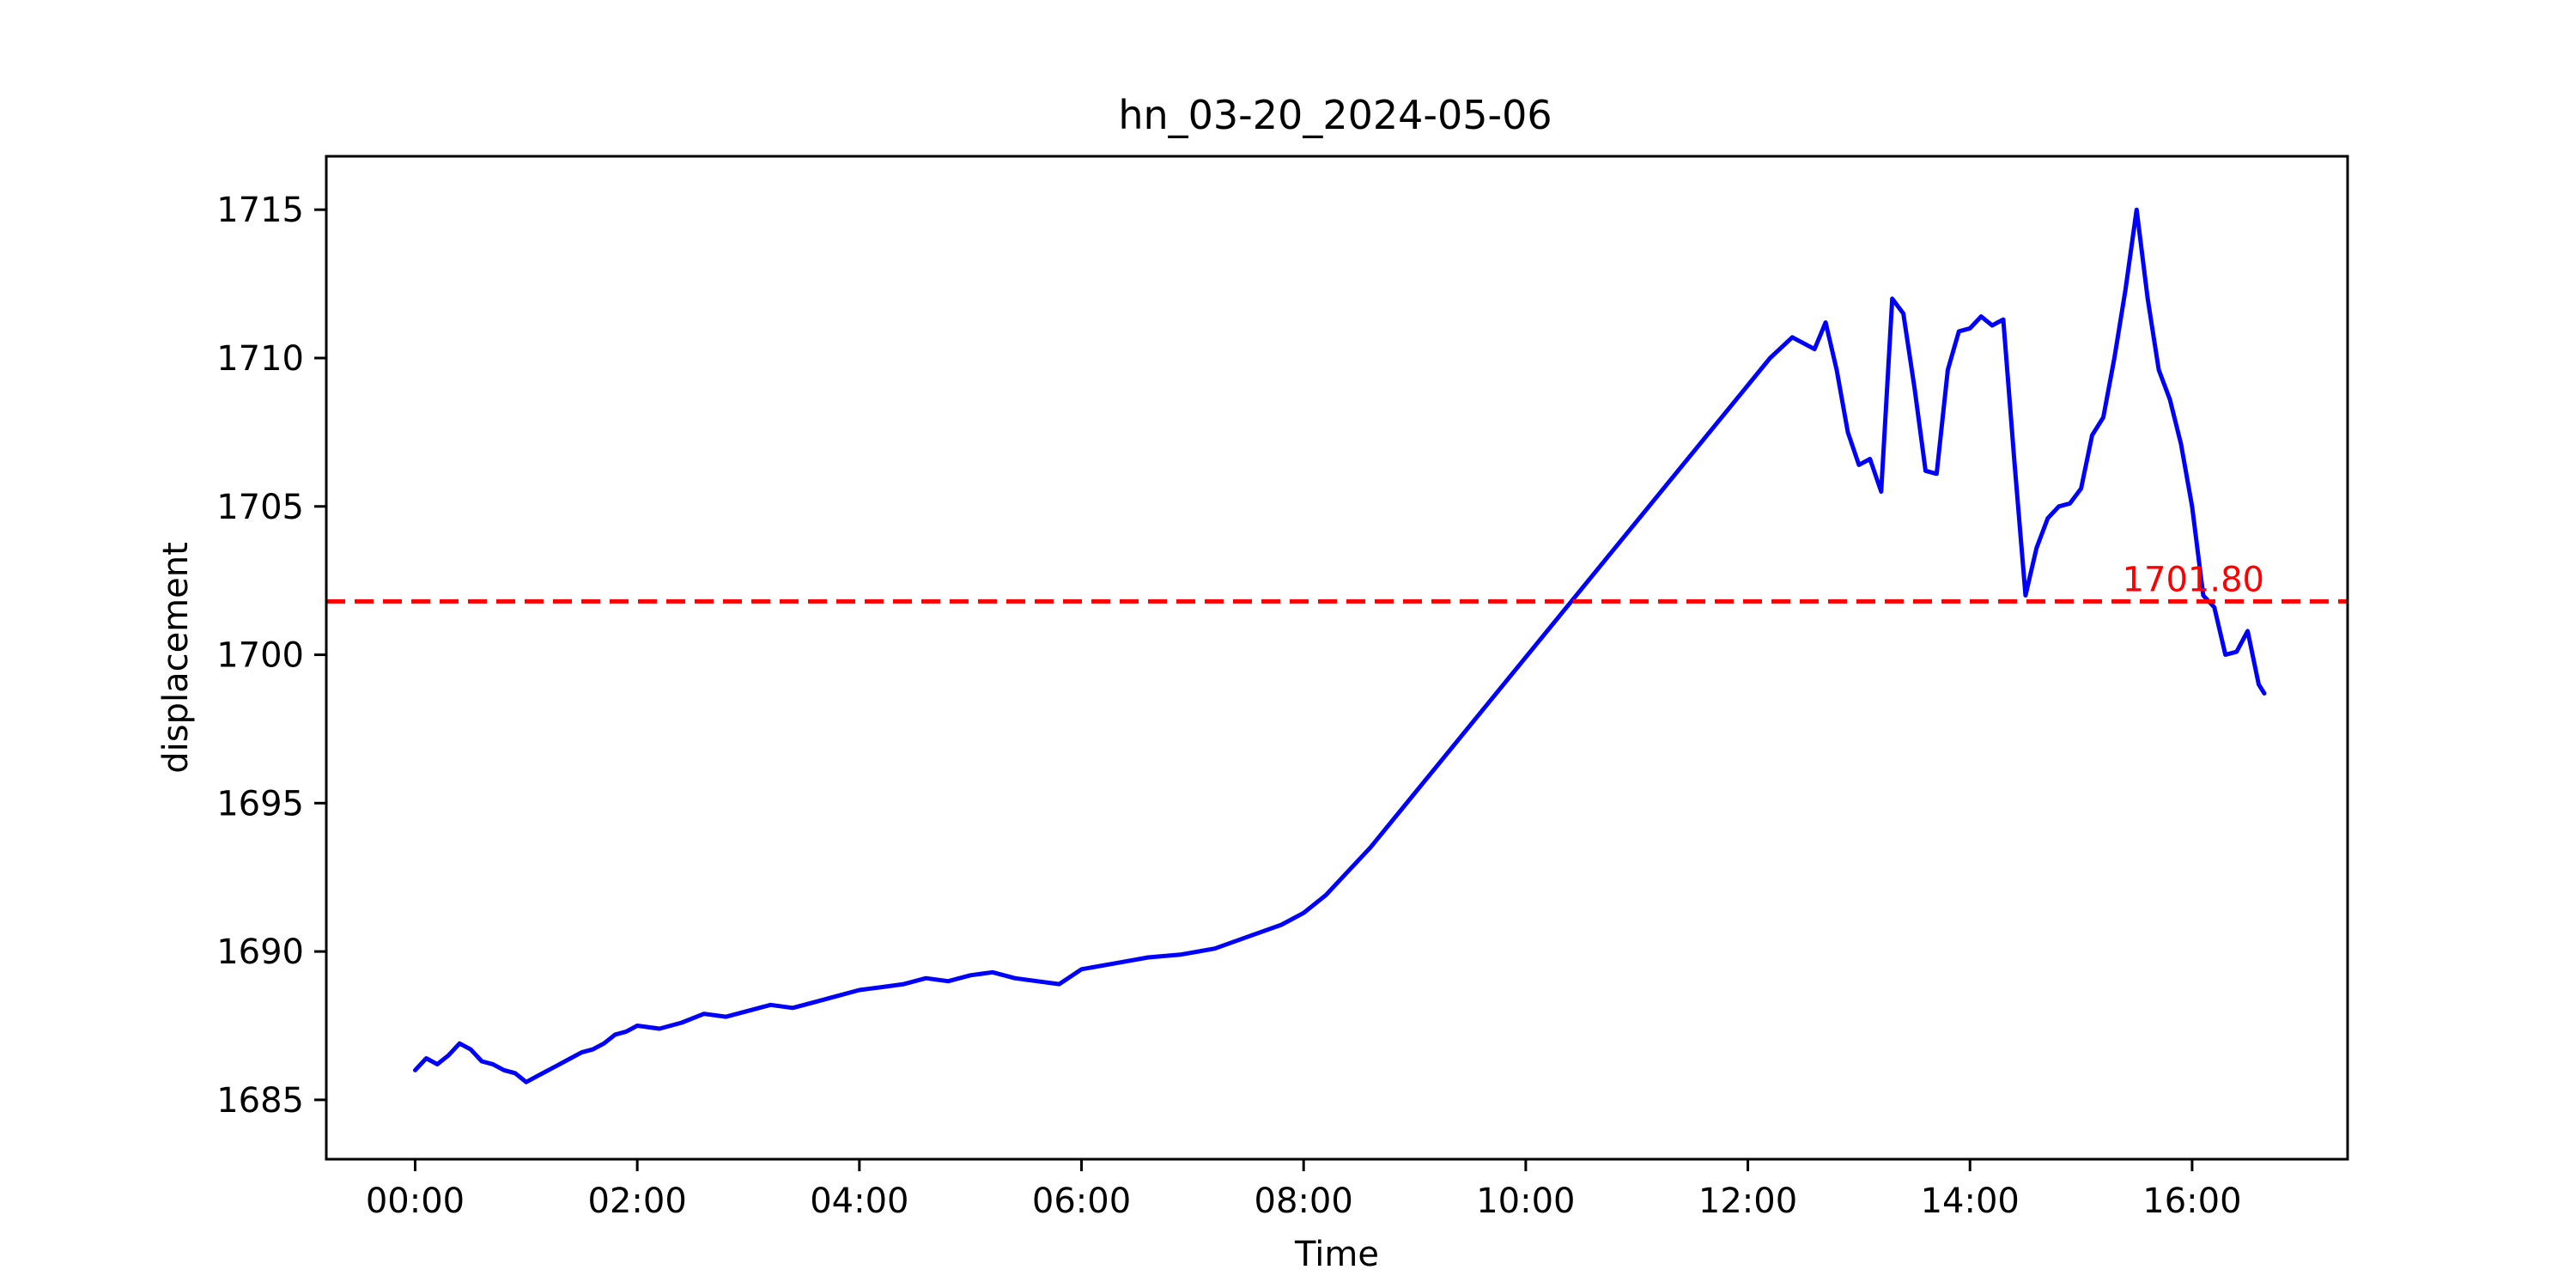 Image resolution: width=2576 pixels, height=1288 pixels. I want to click on x-axis-label: Time, so click(1336, 1254).